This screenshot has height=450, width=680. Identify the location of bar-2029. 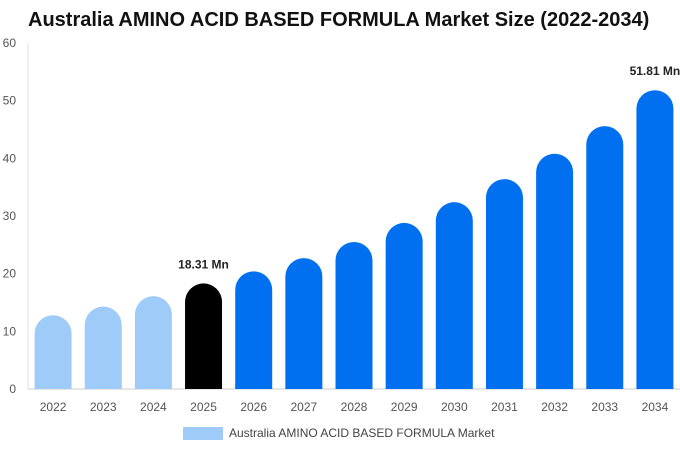
(404, 305).